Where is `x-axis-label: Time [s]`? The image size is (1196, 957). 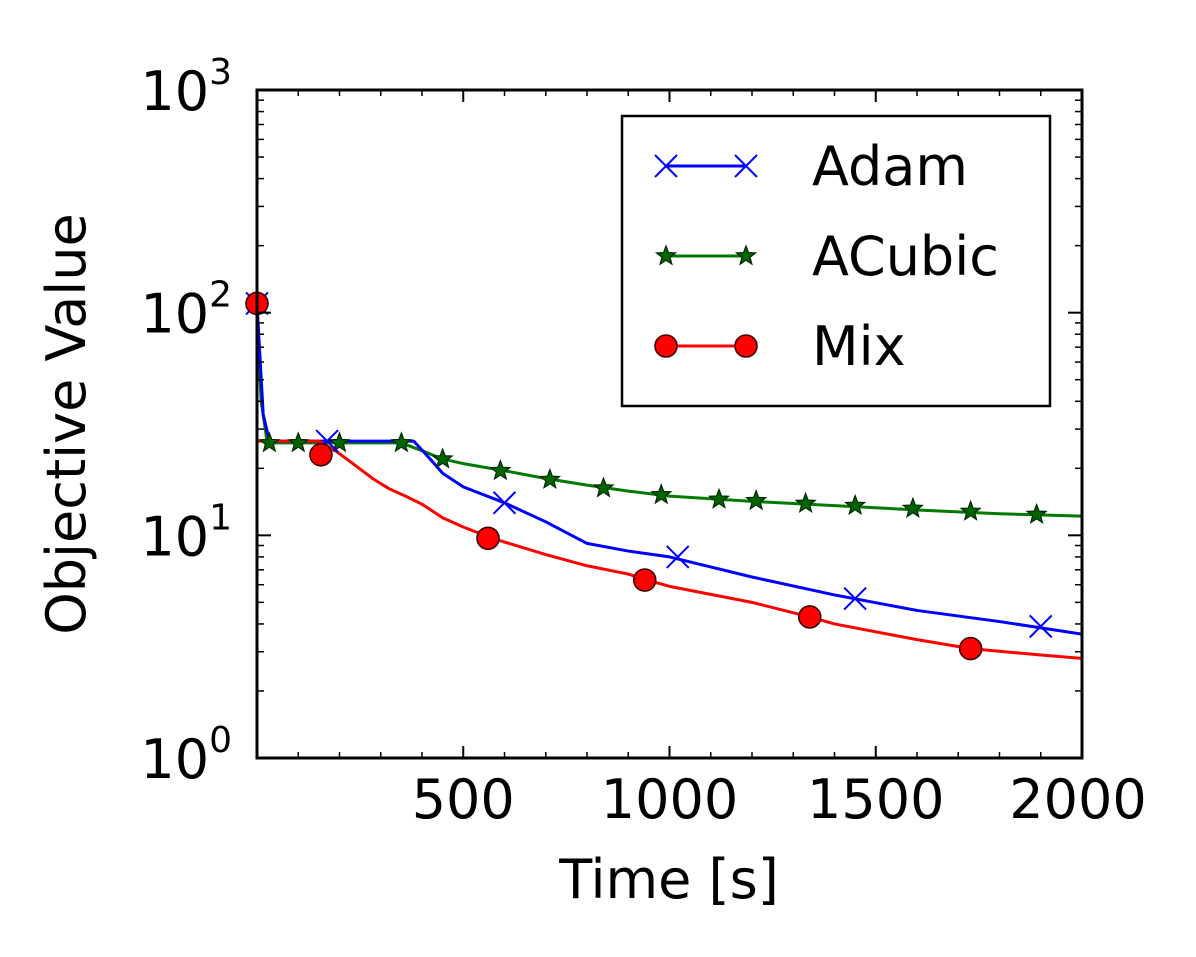
x-axis-label: Time [s] is located at coordinates (668, 879).